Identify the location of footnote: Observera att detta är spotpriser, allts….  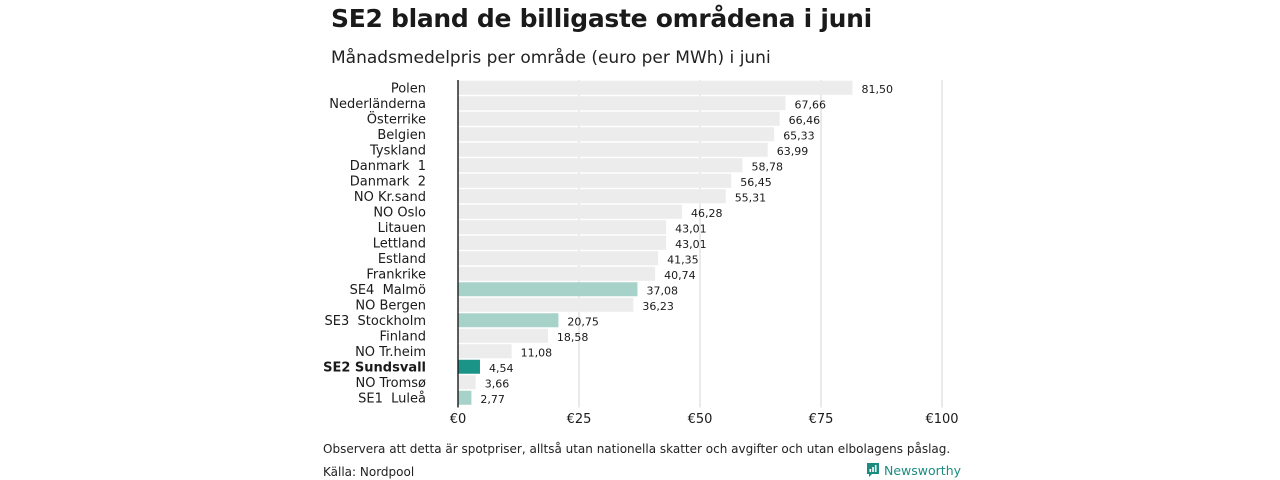
(637, 449).